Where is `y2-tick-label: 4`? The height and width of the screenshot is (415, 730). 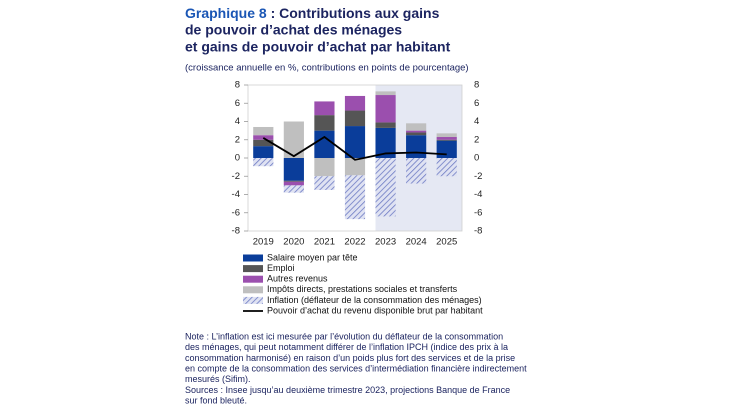 y2-tick-label: 4 is located at coordinates (476, 121).